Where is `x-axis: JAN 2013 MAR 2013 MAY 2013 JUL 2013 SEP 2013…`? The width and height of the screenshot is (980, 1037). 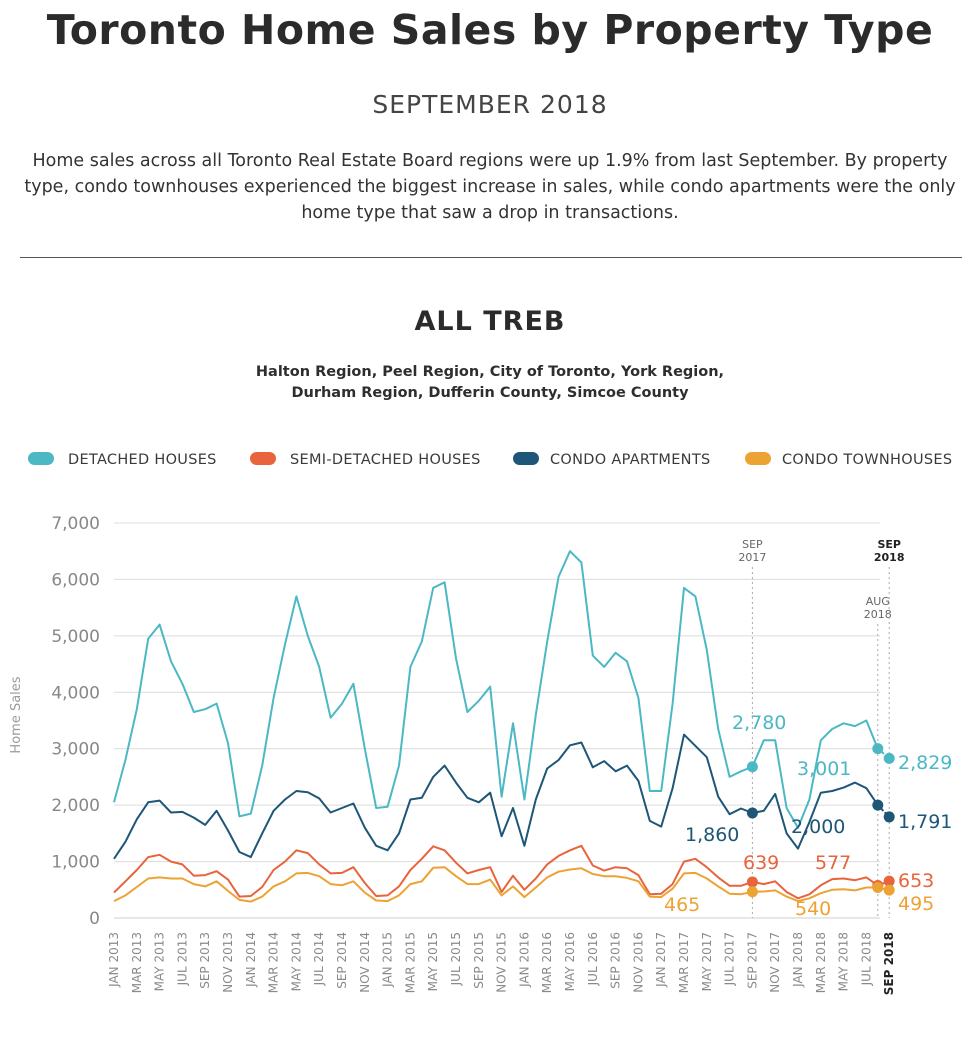 x-axis: JAN 2013 MAR 2013 MAY 2013 JUL 2013 SEP 2013… is located at coordinates (501, 963).